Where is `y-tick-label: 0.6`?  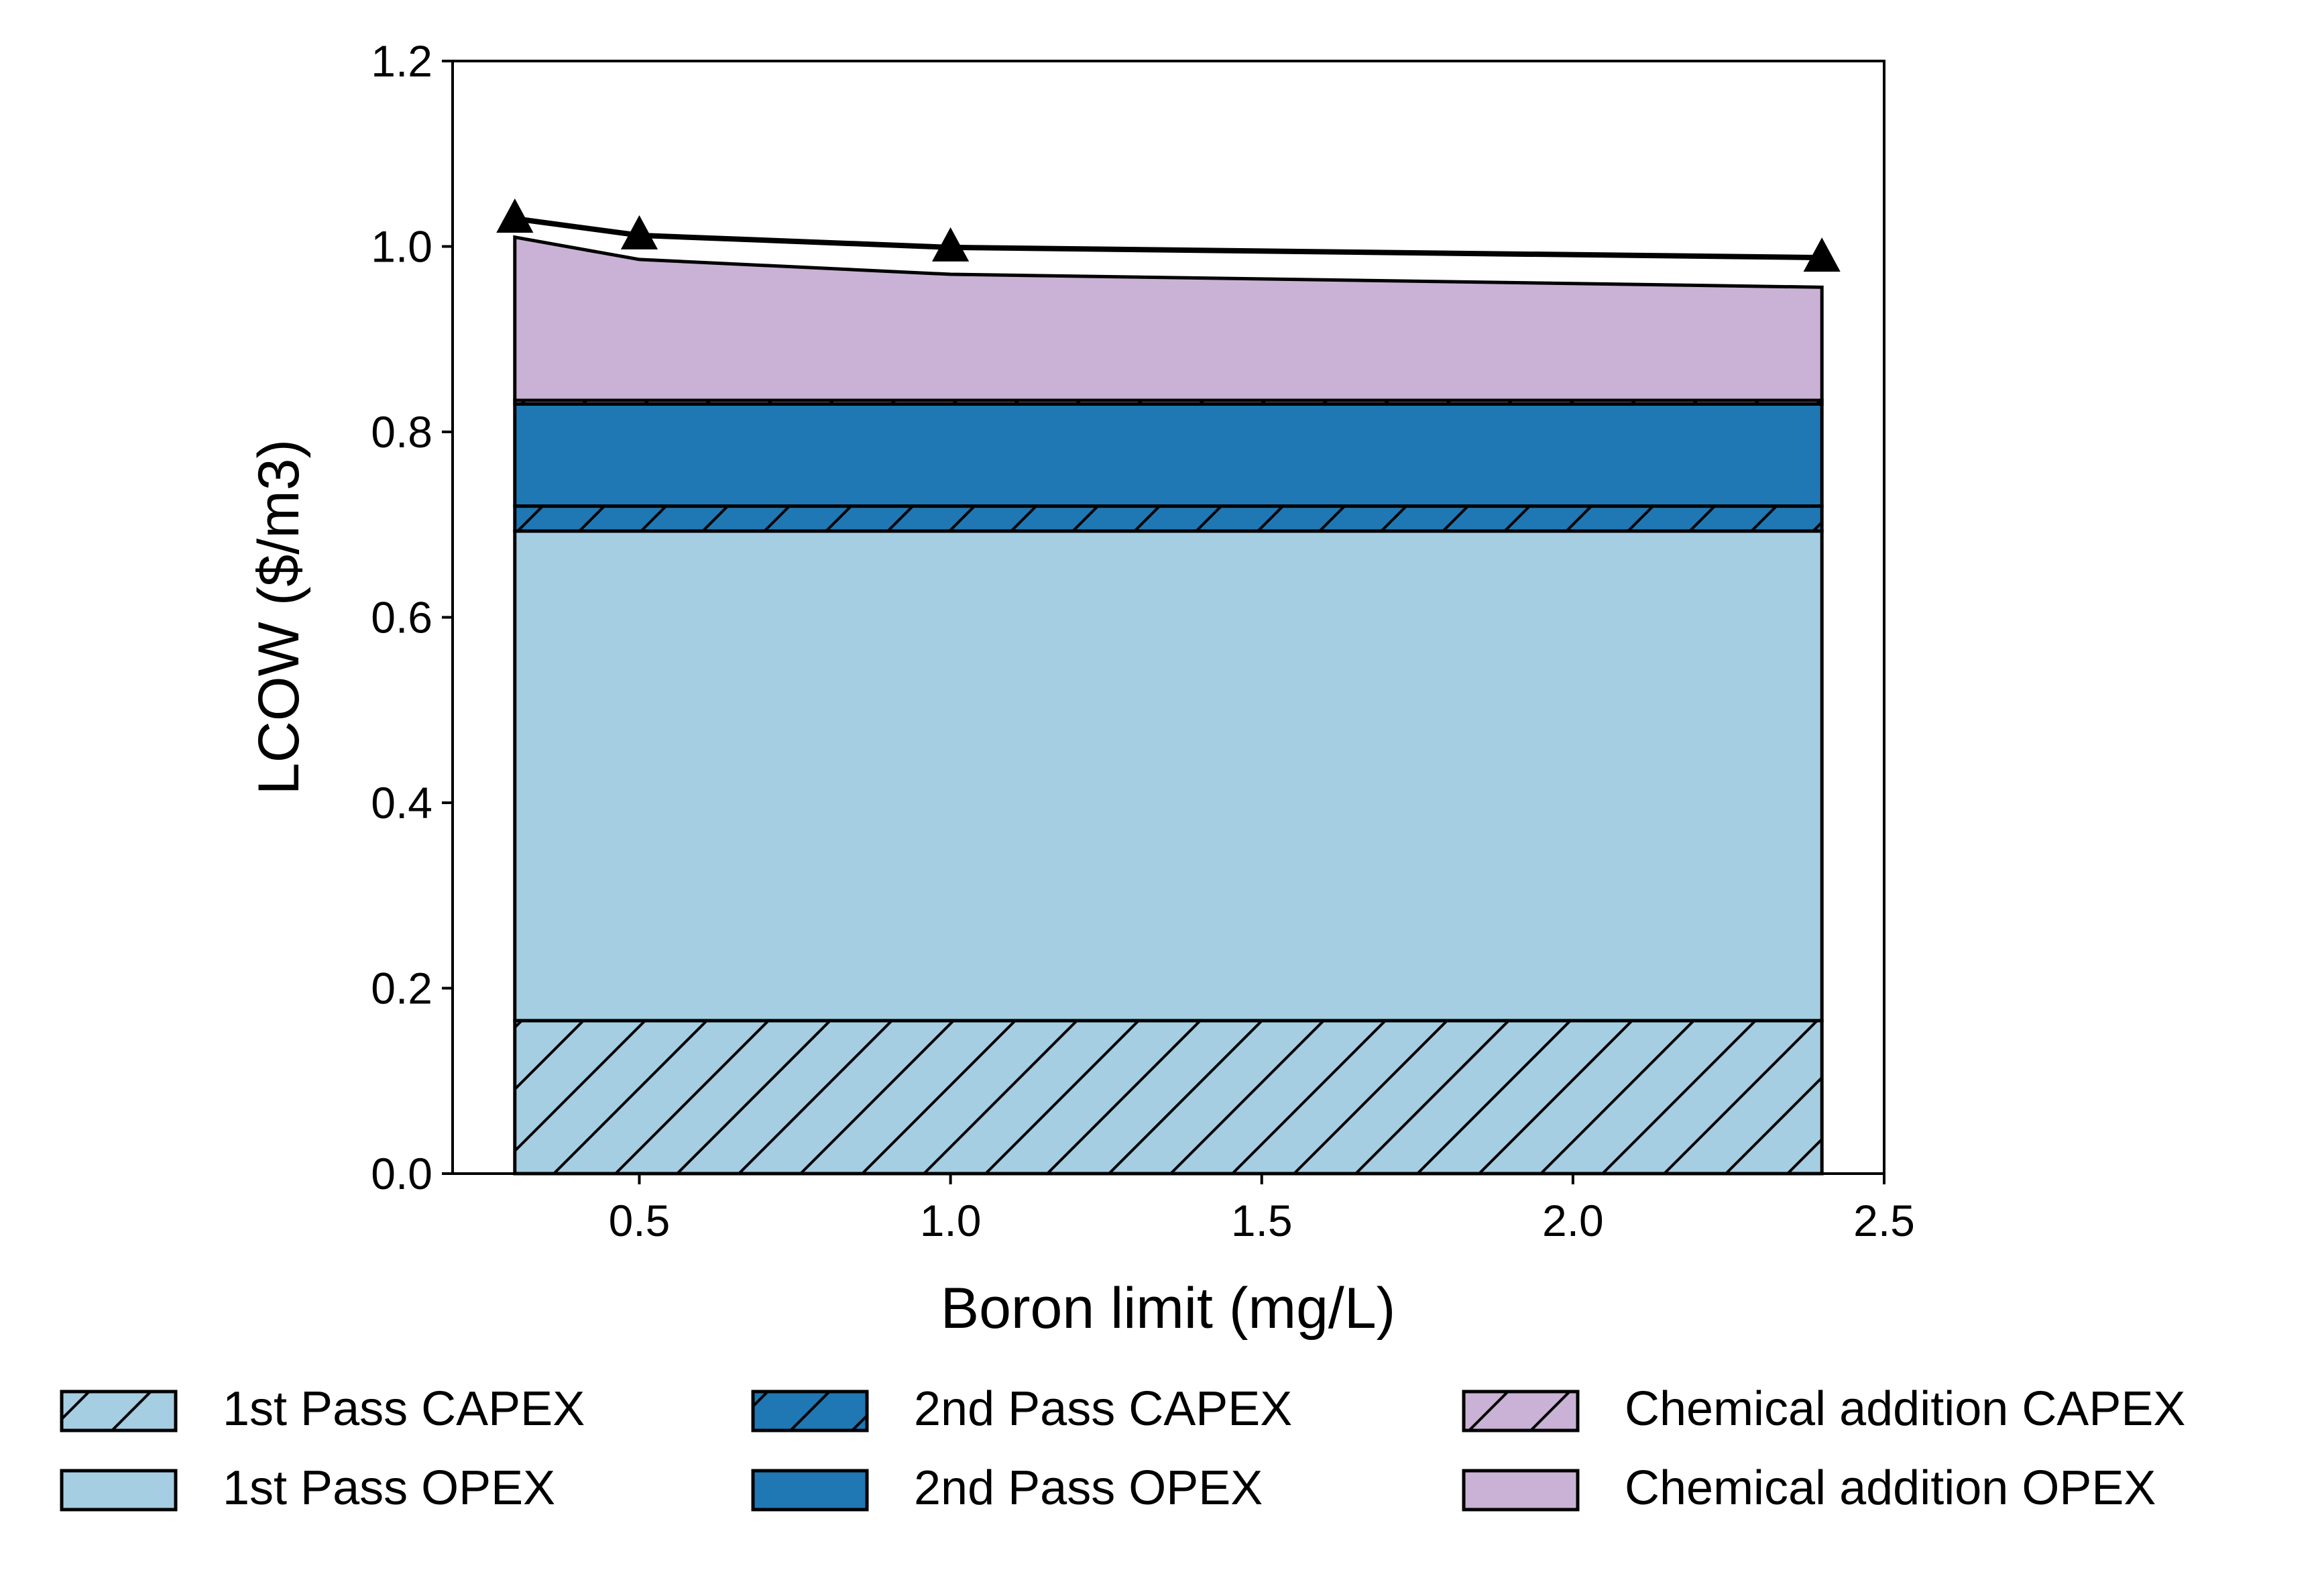
y-tick-label: 0.6 is located at coordinates (402, 617).